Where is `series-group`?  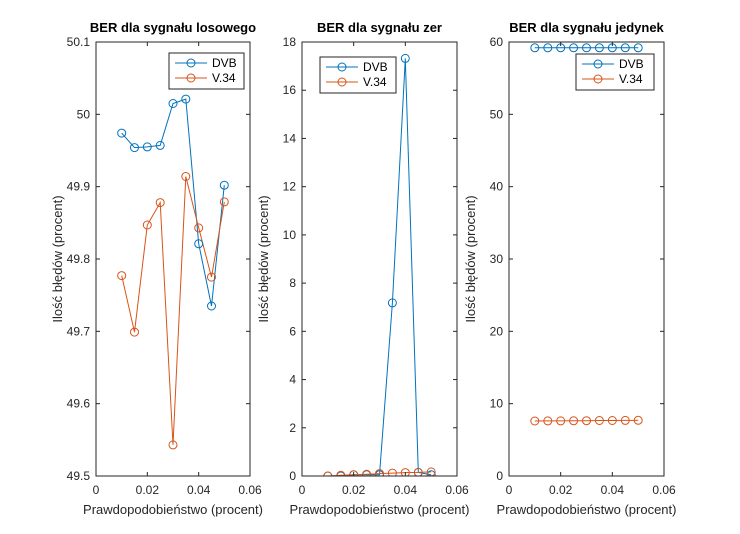 series-group is located at coordinates (586, 234).